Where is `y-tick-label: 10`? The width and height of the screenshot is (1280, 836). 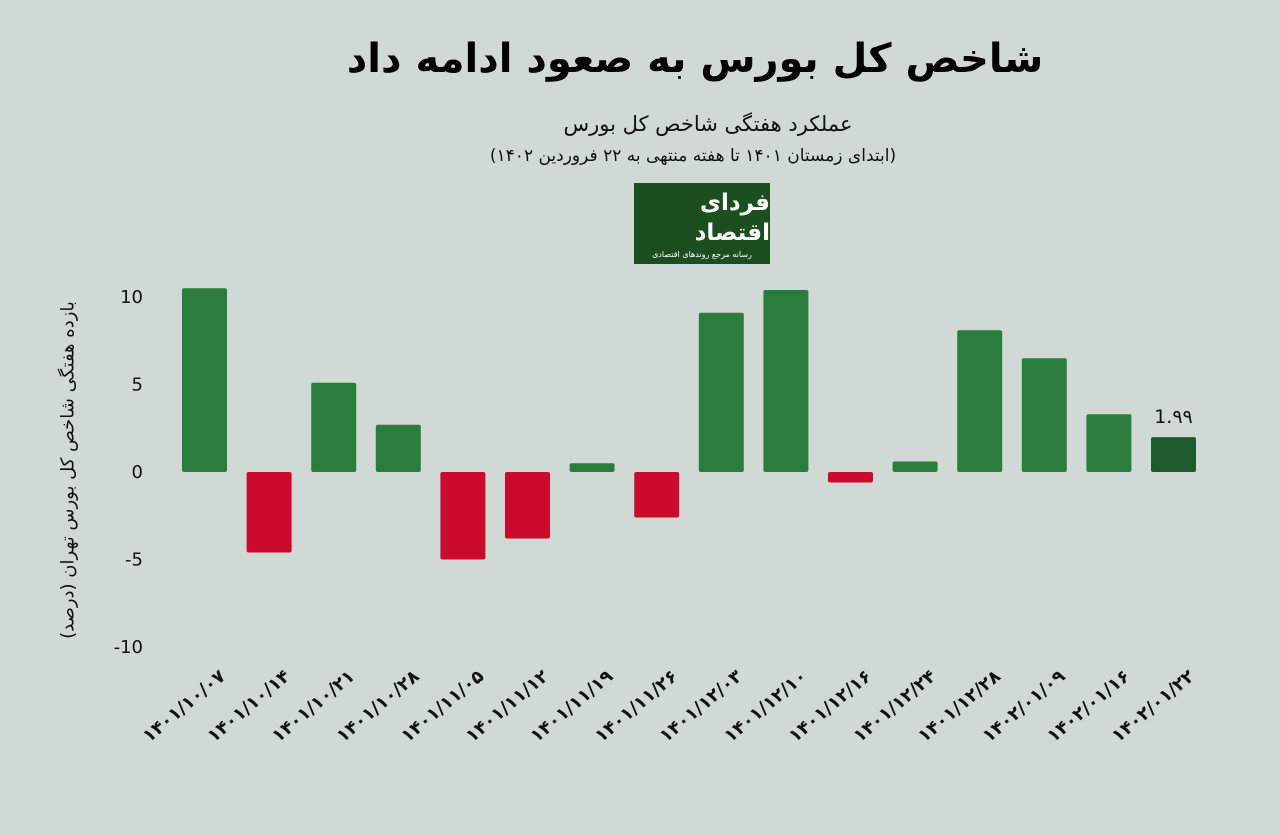 y-tick-label: 10 is located at coordinates (131, 297).